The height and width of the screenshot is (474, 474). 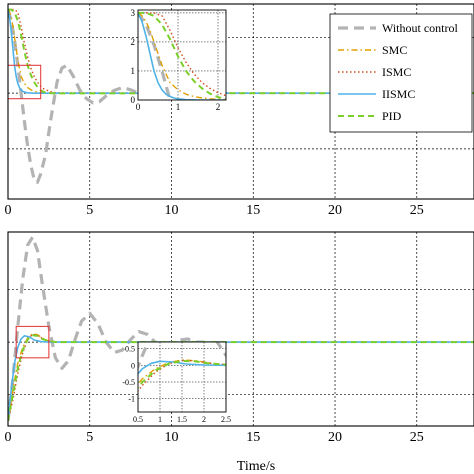 I want to click on inset-series-iismc, so click(x=182, y=367).